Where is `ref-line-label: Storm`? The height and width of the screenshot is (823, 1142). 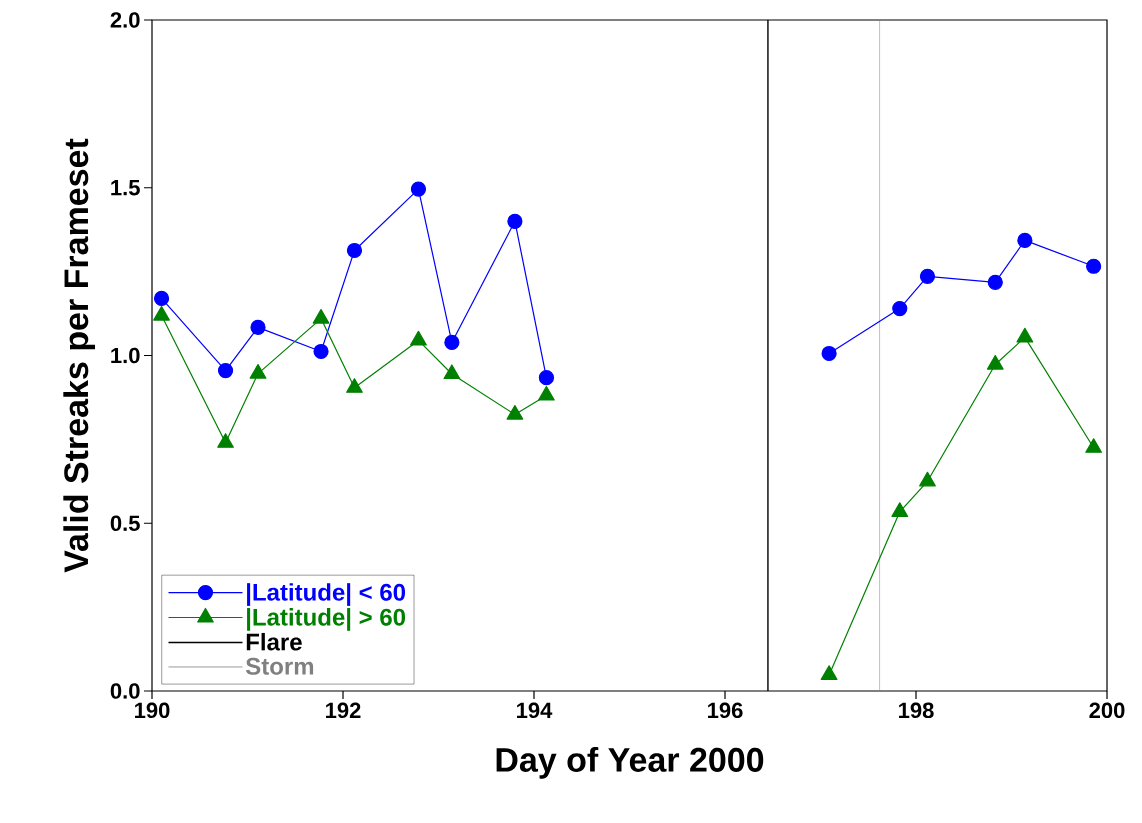
ref-line-label: Storm is located at coordinates (279, 666).